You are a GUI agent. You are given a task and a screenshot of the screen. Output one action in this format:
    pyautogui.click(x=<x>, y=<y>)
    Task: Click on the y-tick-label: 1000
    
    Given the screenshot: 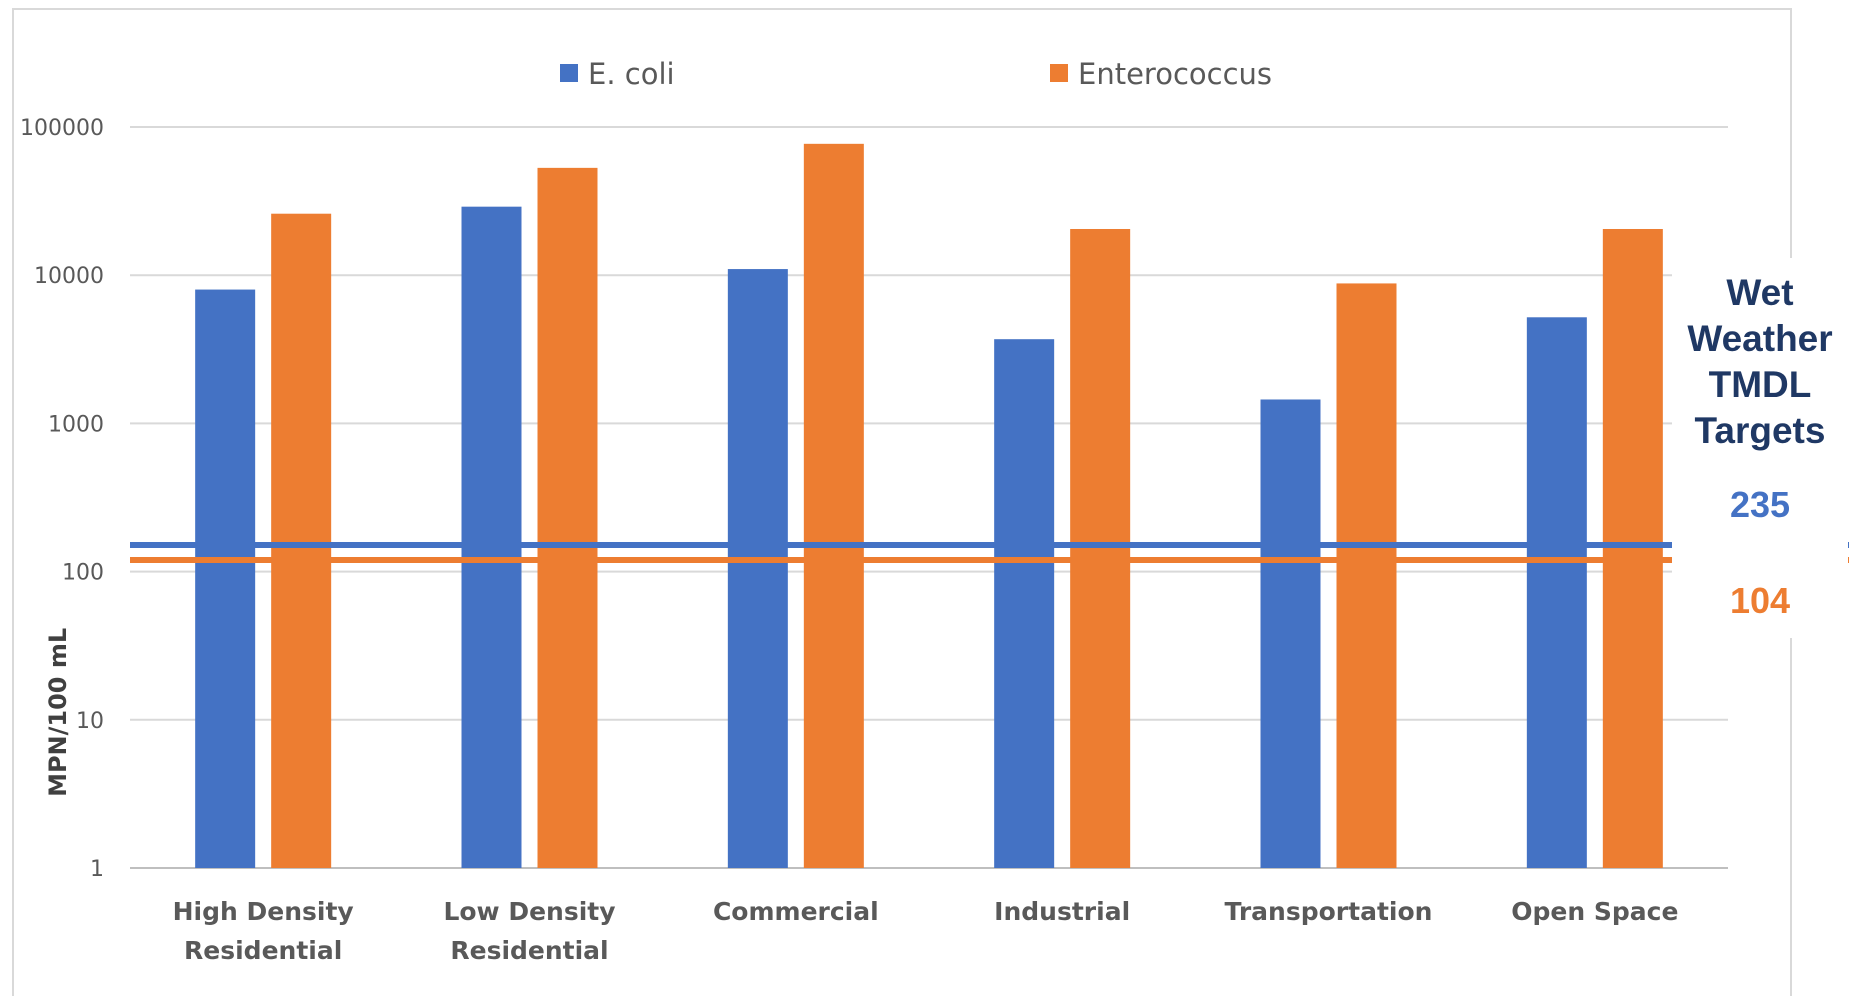 What is the action you would take?
    pyautogui.click(x=76, y=424)
    